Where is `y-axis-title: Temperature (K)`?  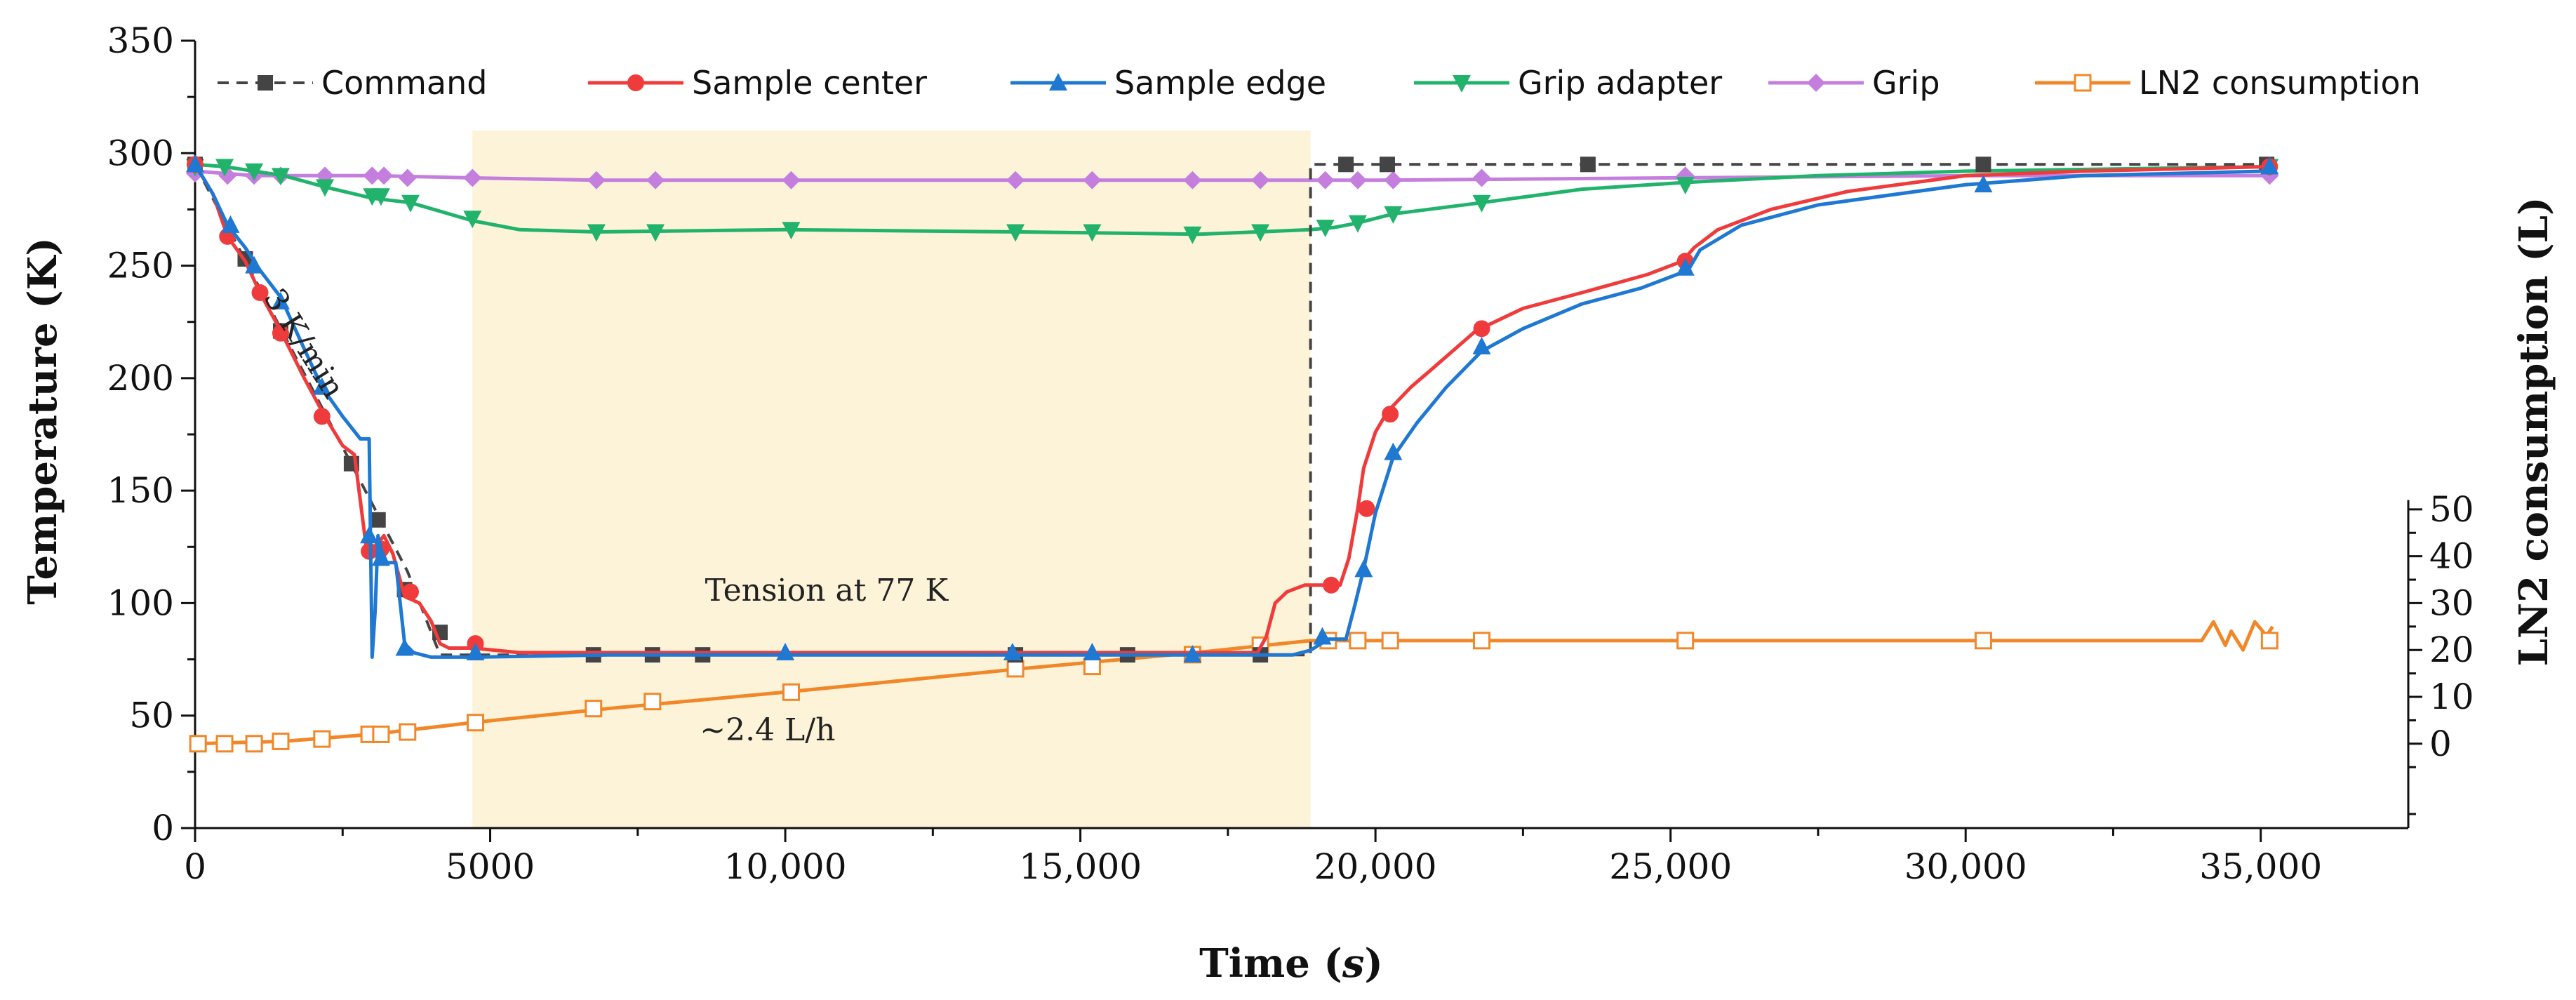
y-axis-title: Temperature (K) is located at coordinates (43, 421).